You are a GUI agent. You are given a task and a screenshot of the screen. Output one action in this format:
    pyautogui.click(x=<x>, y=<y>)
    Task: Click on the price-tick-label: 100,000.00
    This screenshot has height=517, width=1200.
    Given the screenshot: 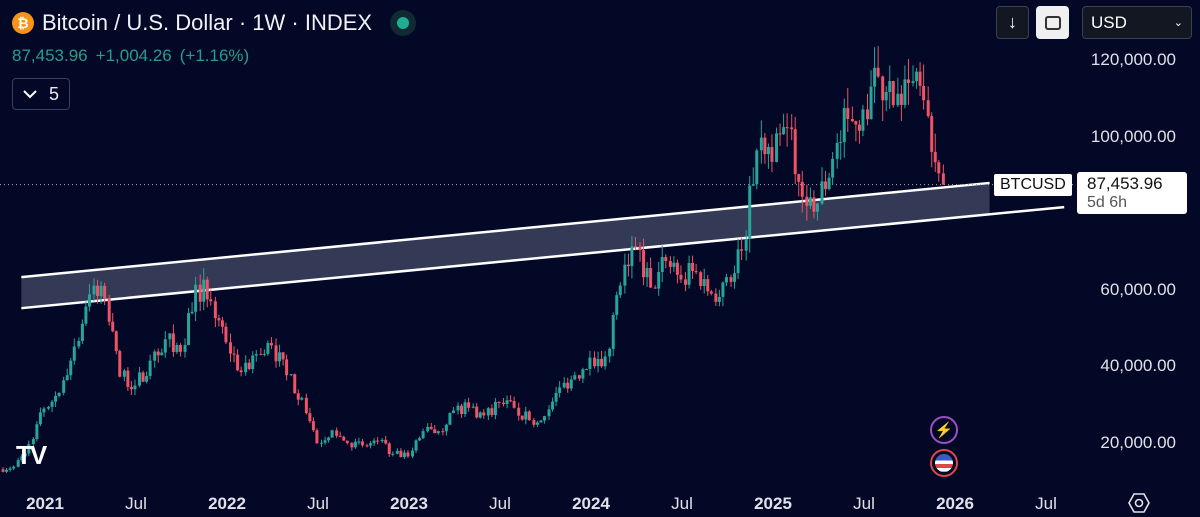 What is the action you would take?
    pyautogui.click(x=1133, y=136)
    